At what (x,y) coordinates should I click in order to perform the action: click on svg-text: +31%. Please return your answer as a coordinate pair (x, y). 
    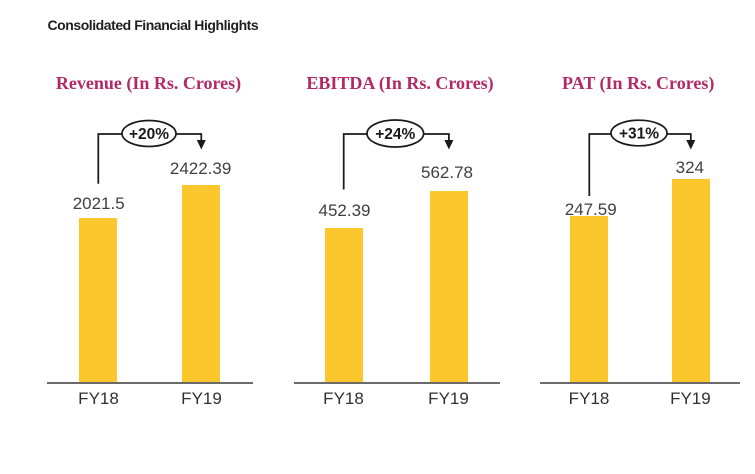
    Looking at the image, I should click on (639, 134).